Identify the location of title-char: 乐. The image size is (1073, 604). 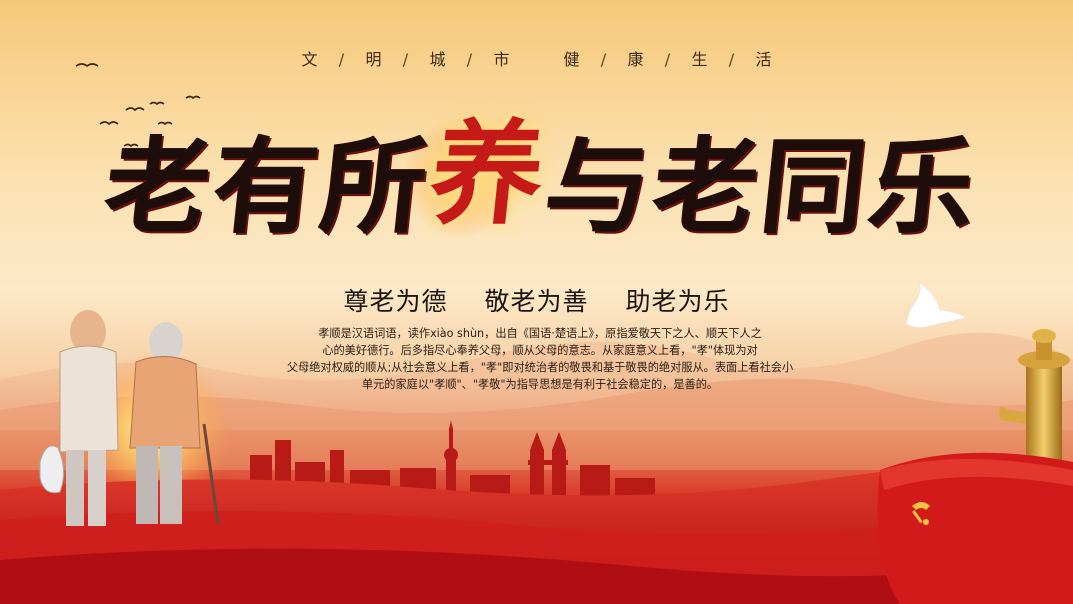
(922, 186).